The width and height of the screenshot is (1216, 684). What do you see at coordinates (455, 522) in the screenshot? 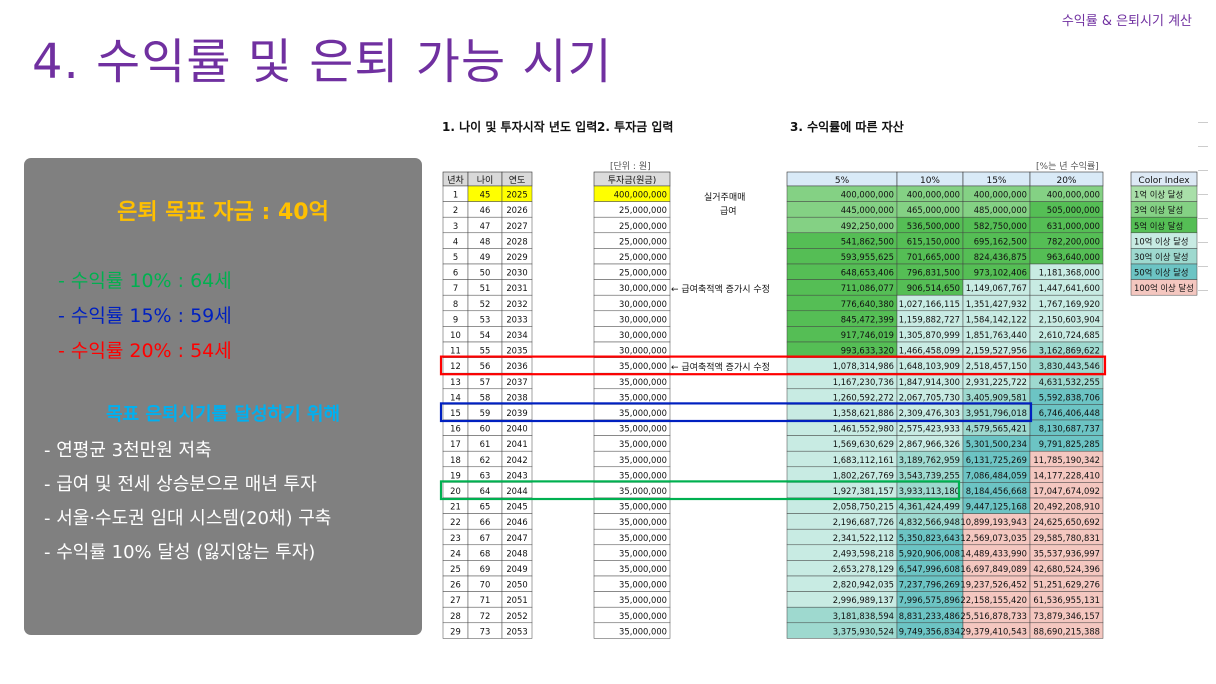
I see `table-cell-text: 22` at bounding box center [455, 522].